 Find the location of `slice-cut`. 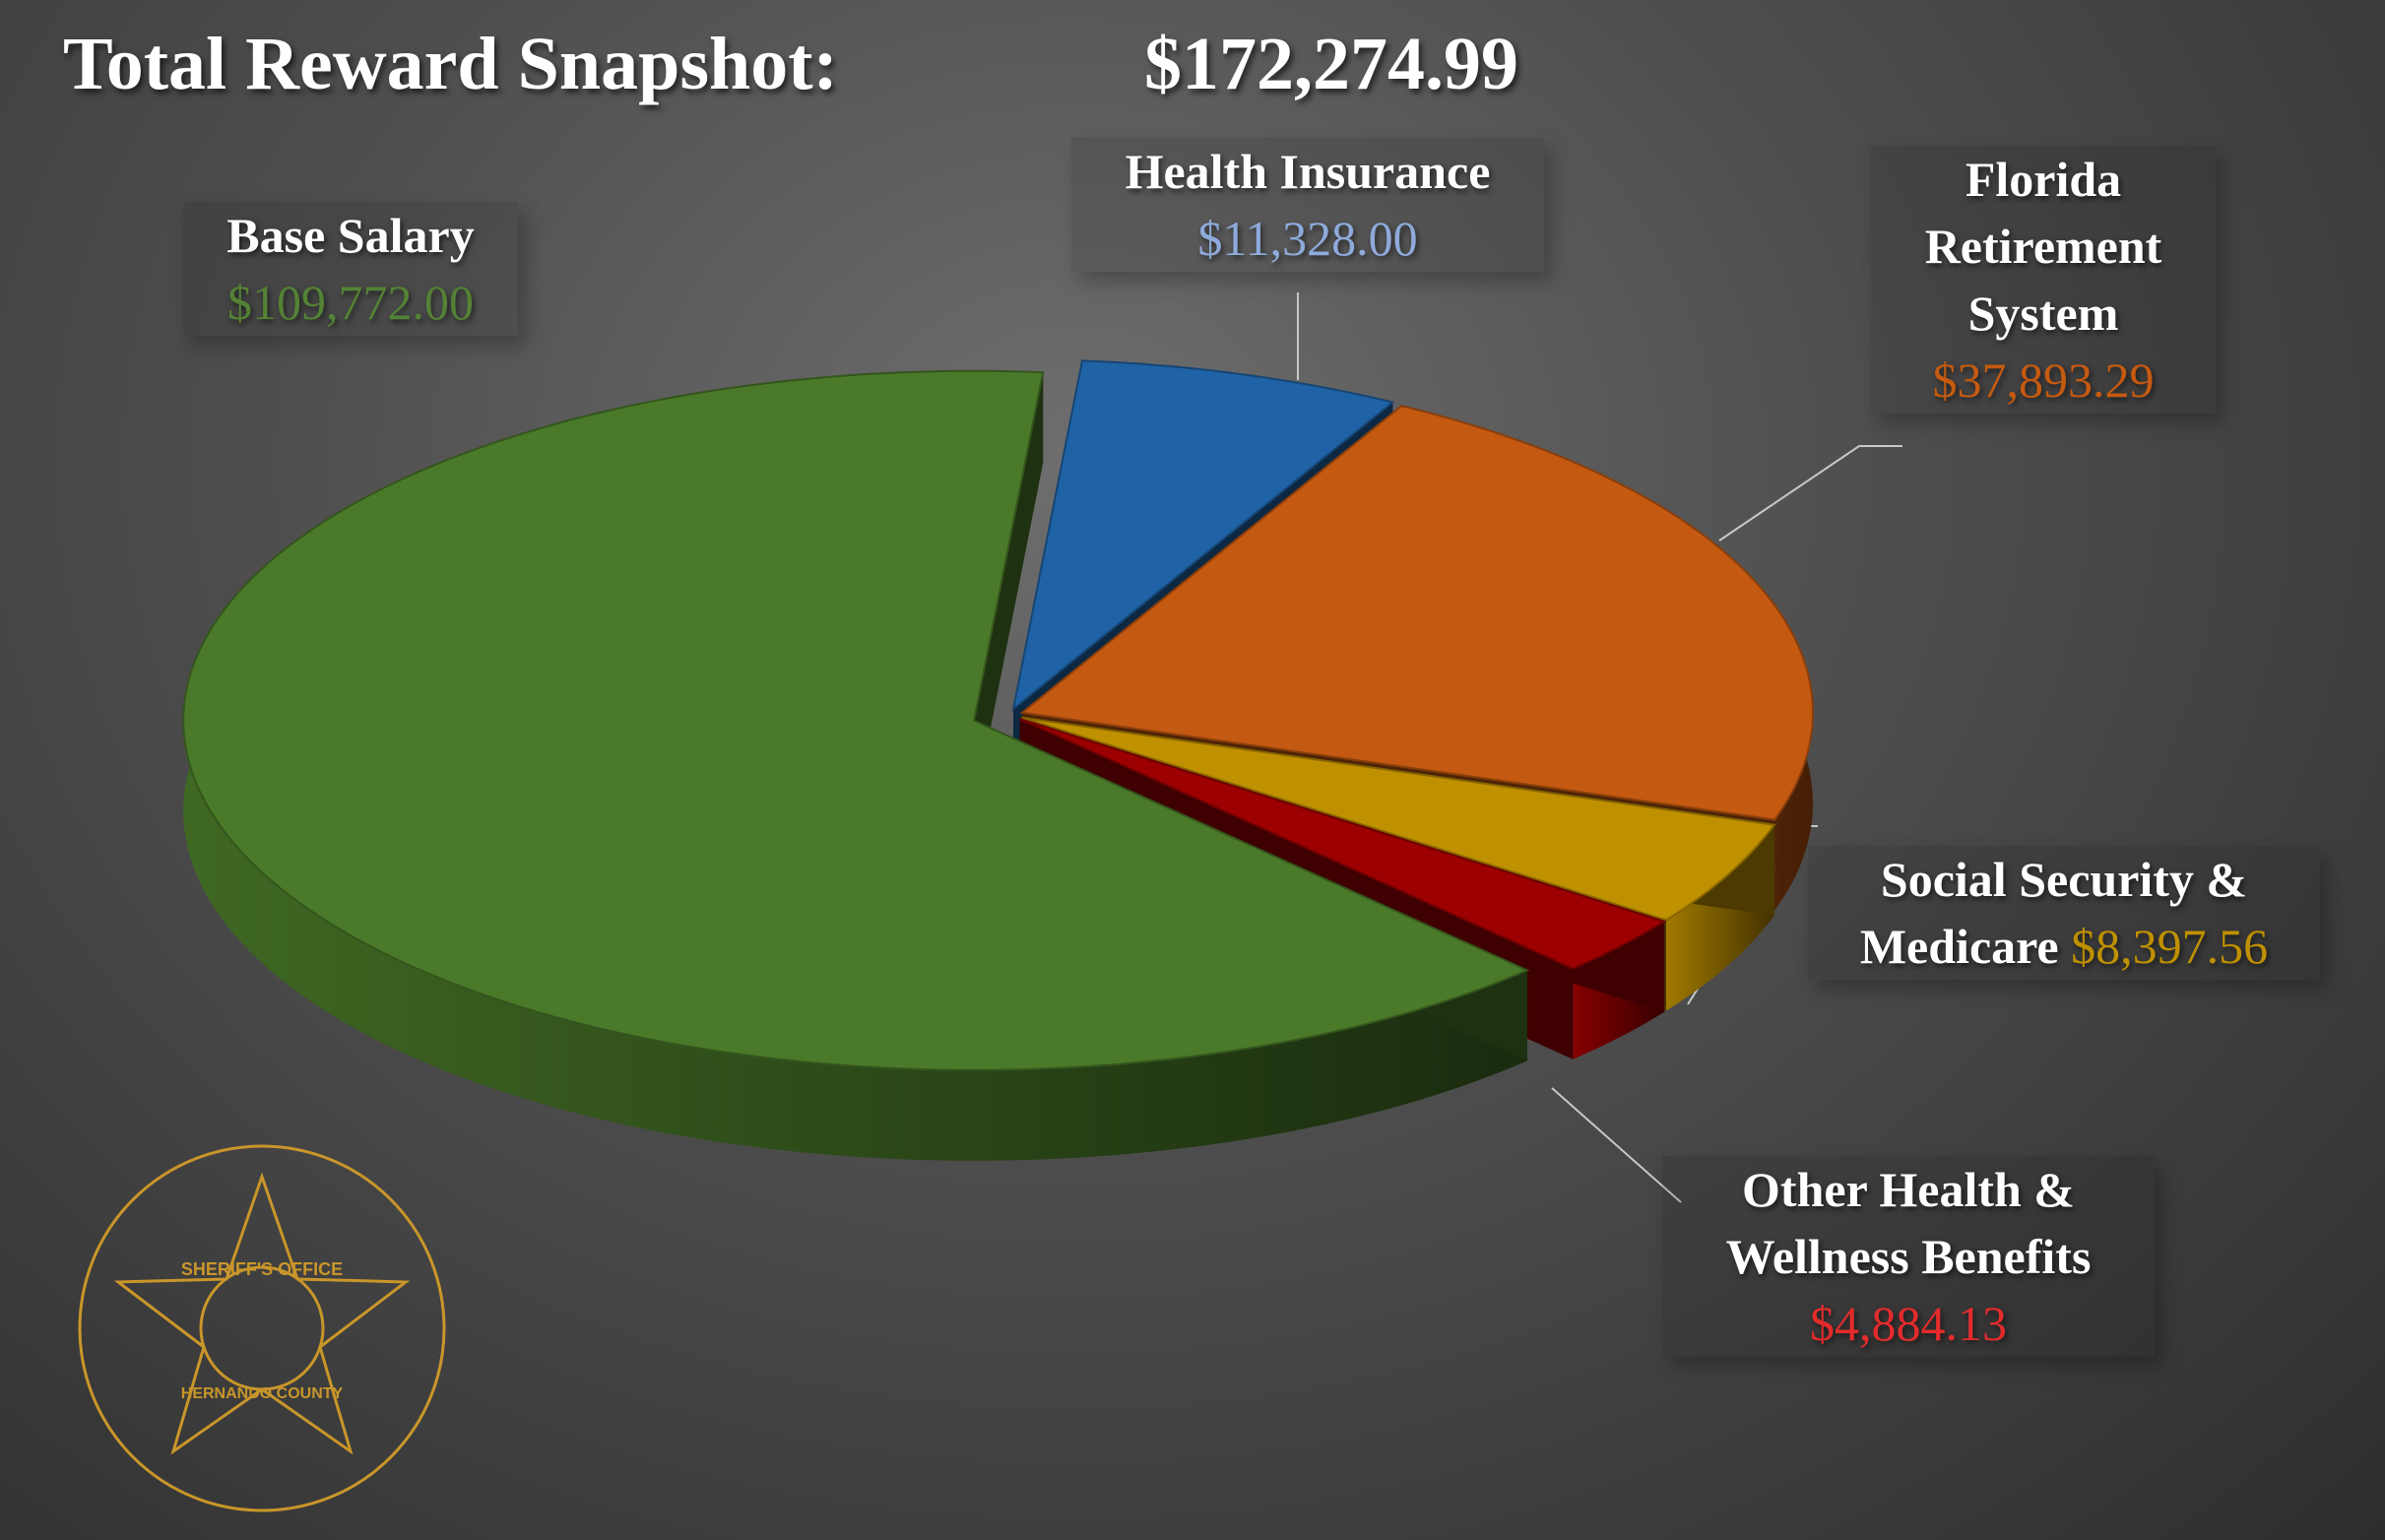

slice-cut is located at coordinates (1009, 591).